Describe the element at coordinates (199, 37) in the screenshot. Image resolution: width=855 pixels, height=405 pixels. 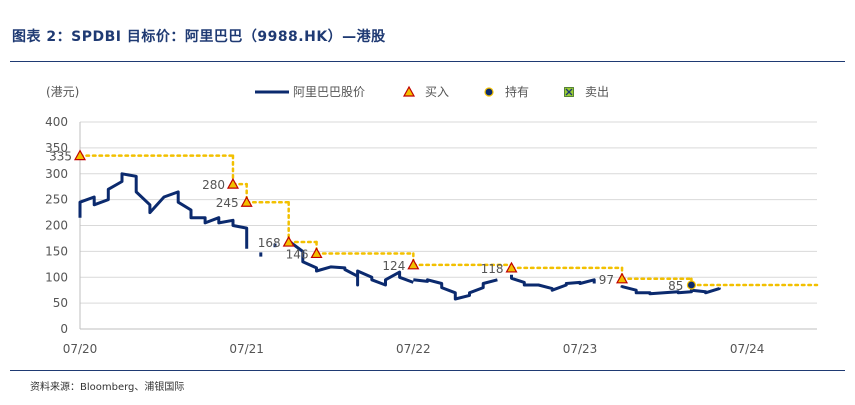
I see `figure-title: 图表 2：SPDBI 目标价：阿里巴巴（9988.HK）—港股` at that location.